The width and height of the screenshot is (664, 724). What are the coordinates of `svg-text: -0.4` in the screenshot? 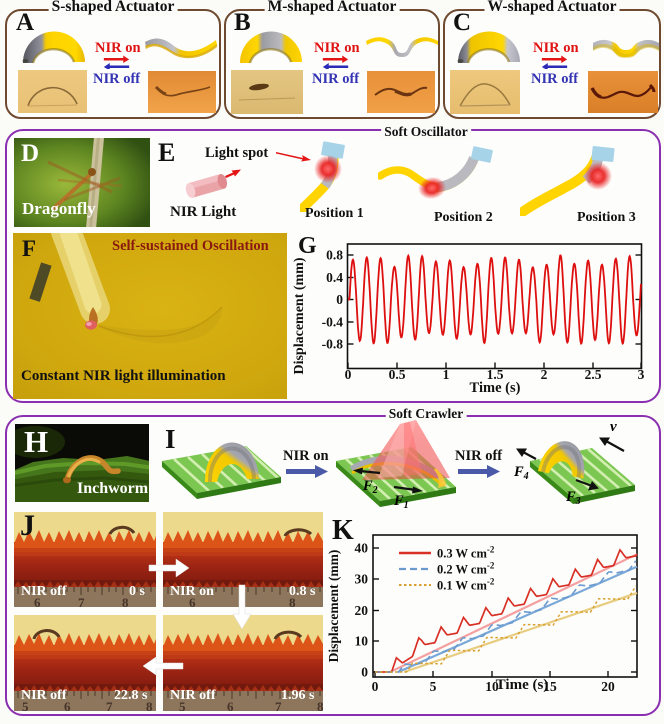 It's located at (333, 322).